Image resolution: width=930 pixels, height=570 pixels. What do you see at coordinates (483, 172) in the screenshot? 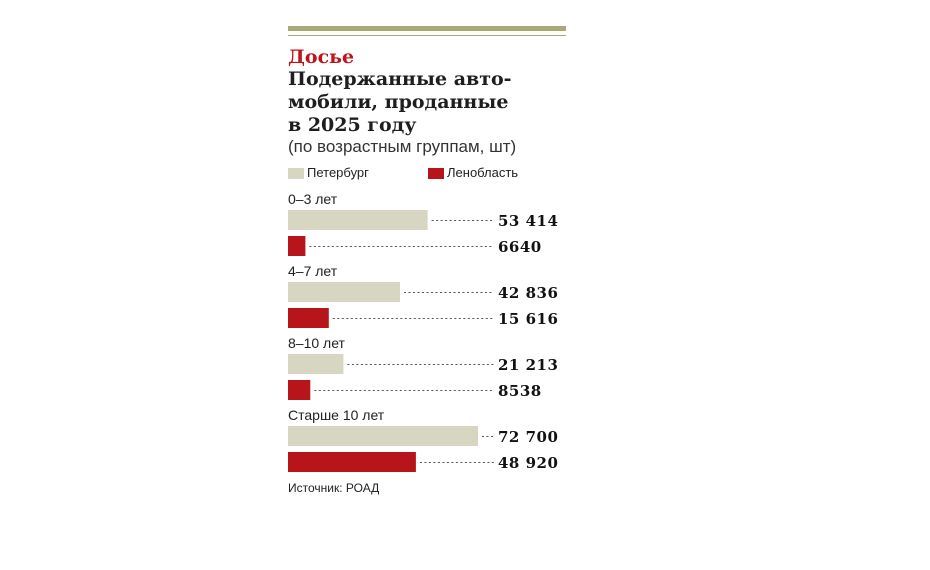
I see `legend-label-lenobl: Ленобласть` at bounding box center [483, 172].